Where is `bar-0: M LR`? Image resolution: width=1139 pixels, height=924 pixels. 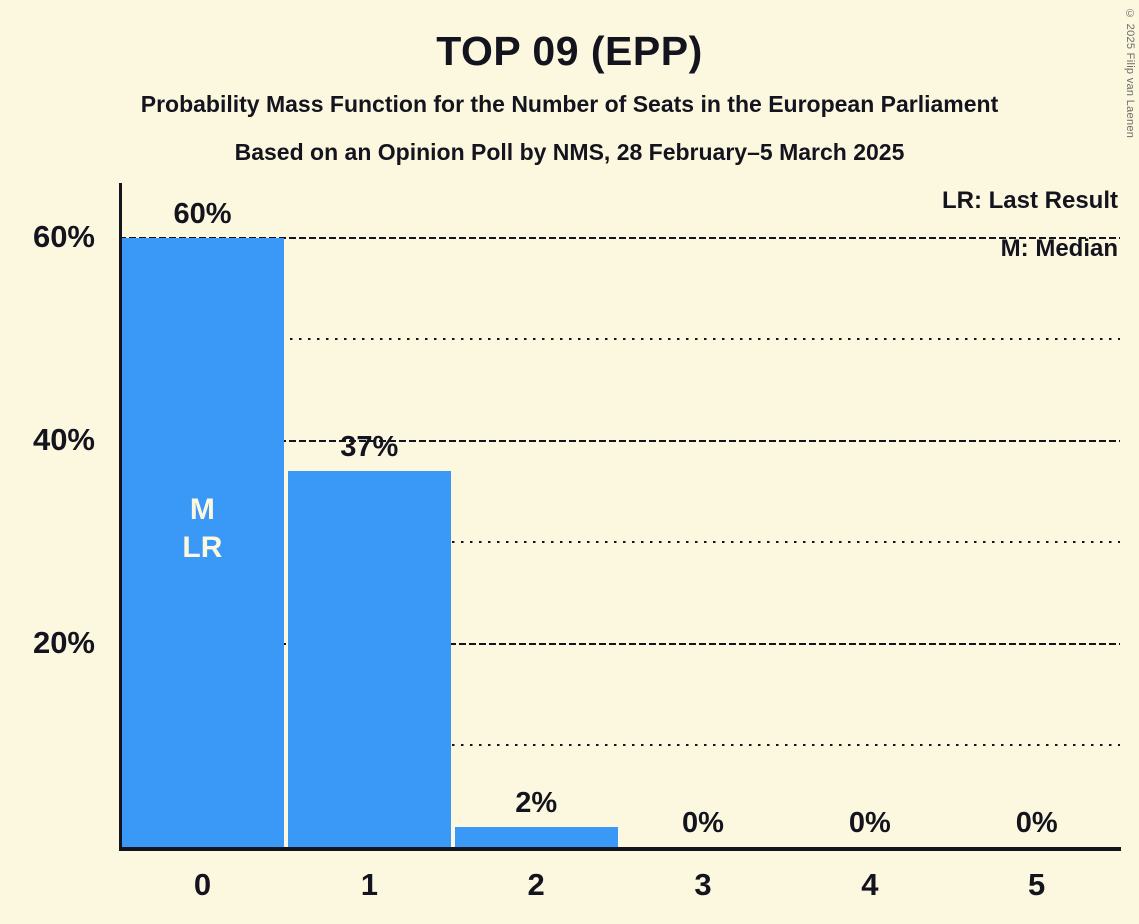
bar-0: M LR is located at coordinates (202, 542).